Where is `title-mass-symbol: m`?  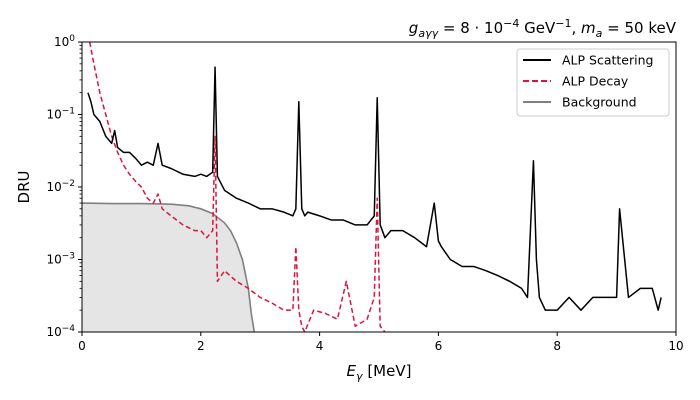 title-mass-symbol: m is located at coordinates (588, 28).